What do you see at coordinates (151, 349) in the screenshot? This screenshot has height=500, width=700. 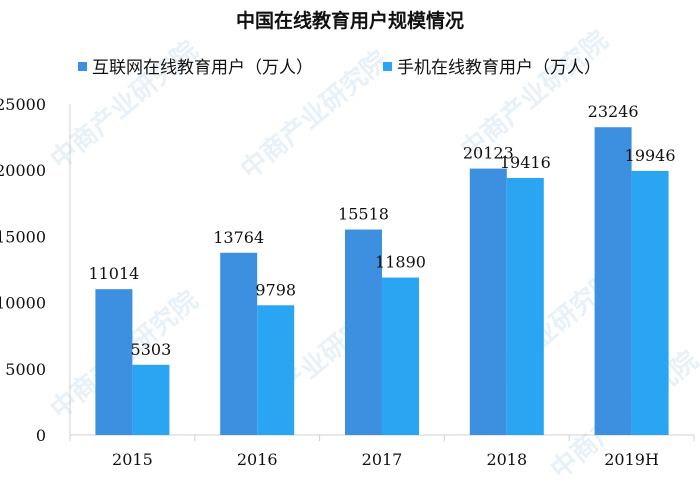 I see `data-label: 5303` at bounding box center [151, 349].